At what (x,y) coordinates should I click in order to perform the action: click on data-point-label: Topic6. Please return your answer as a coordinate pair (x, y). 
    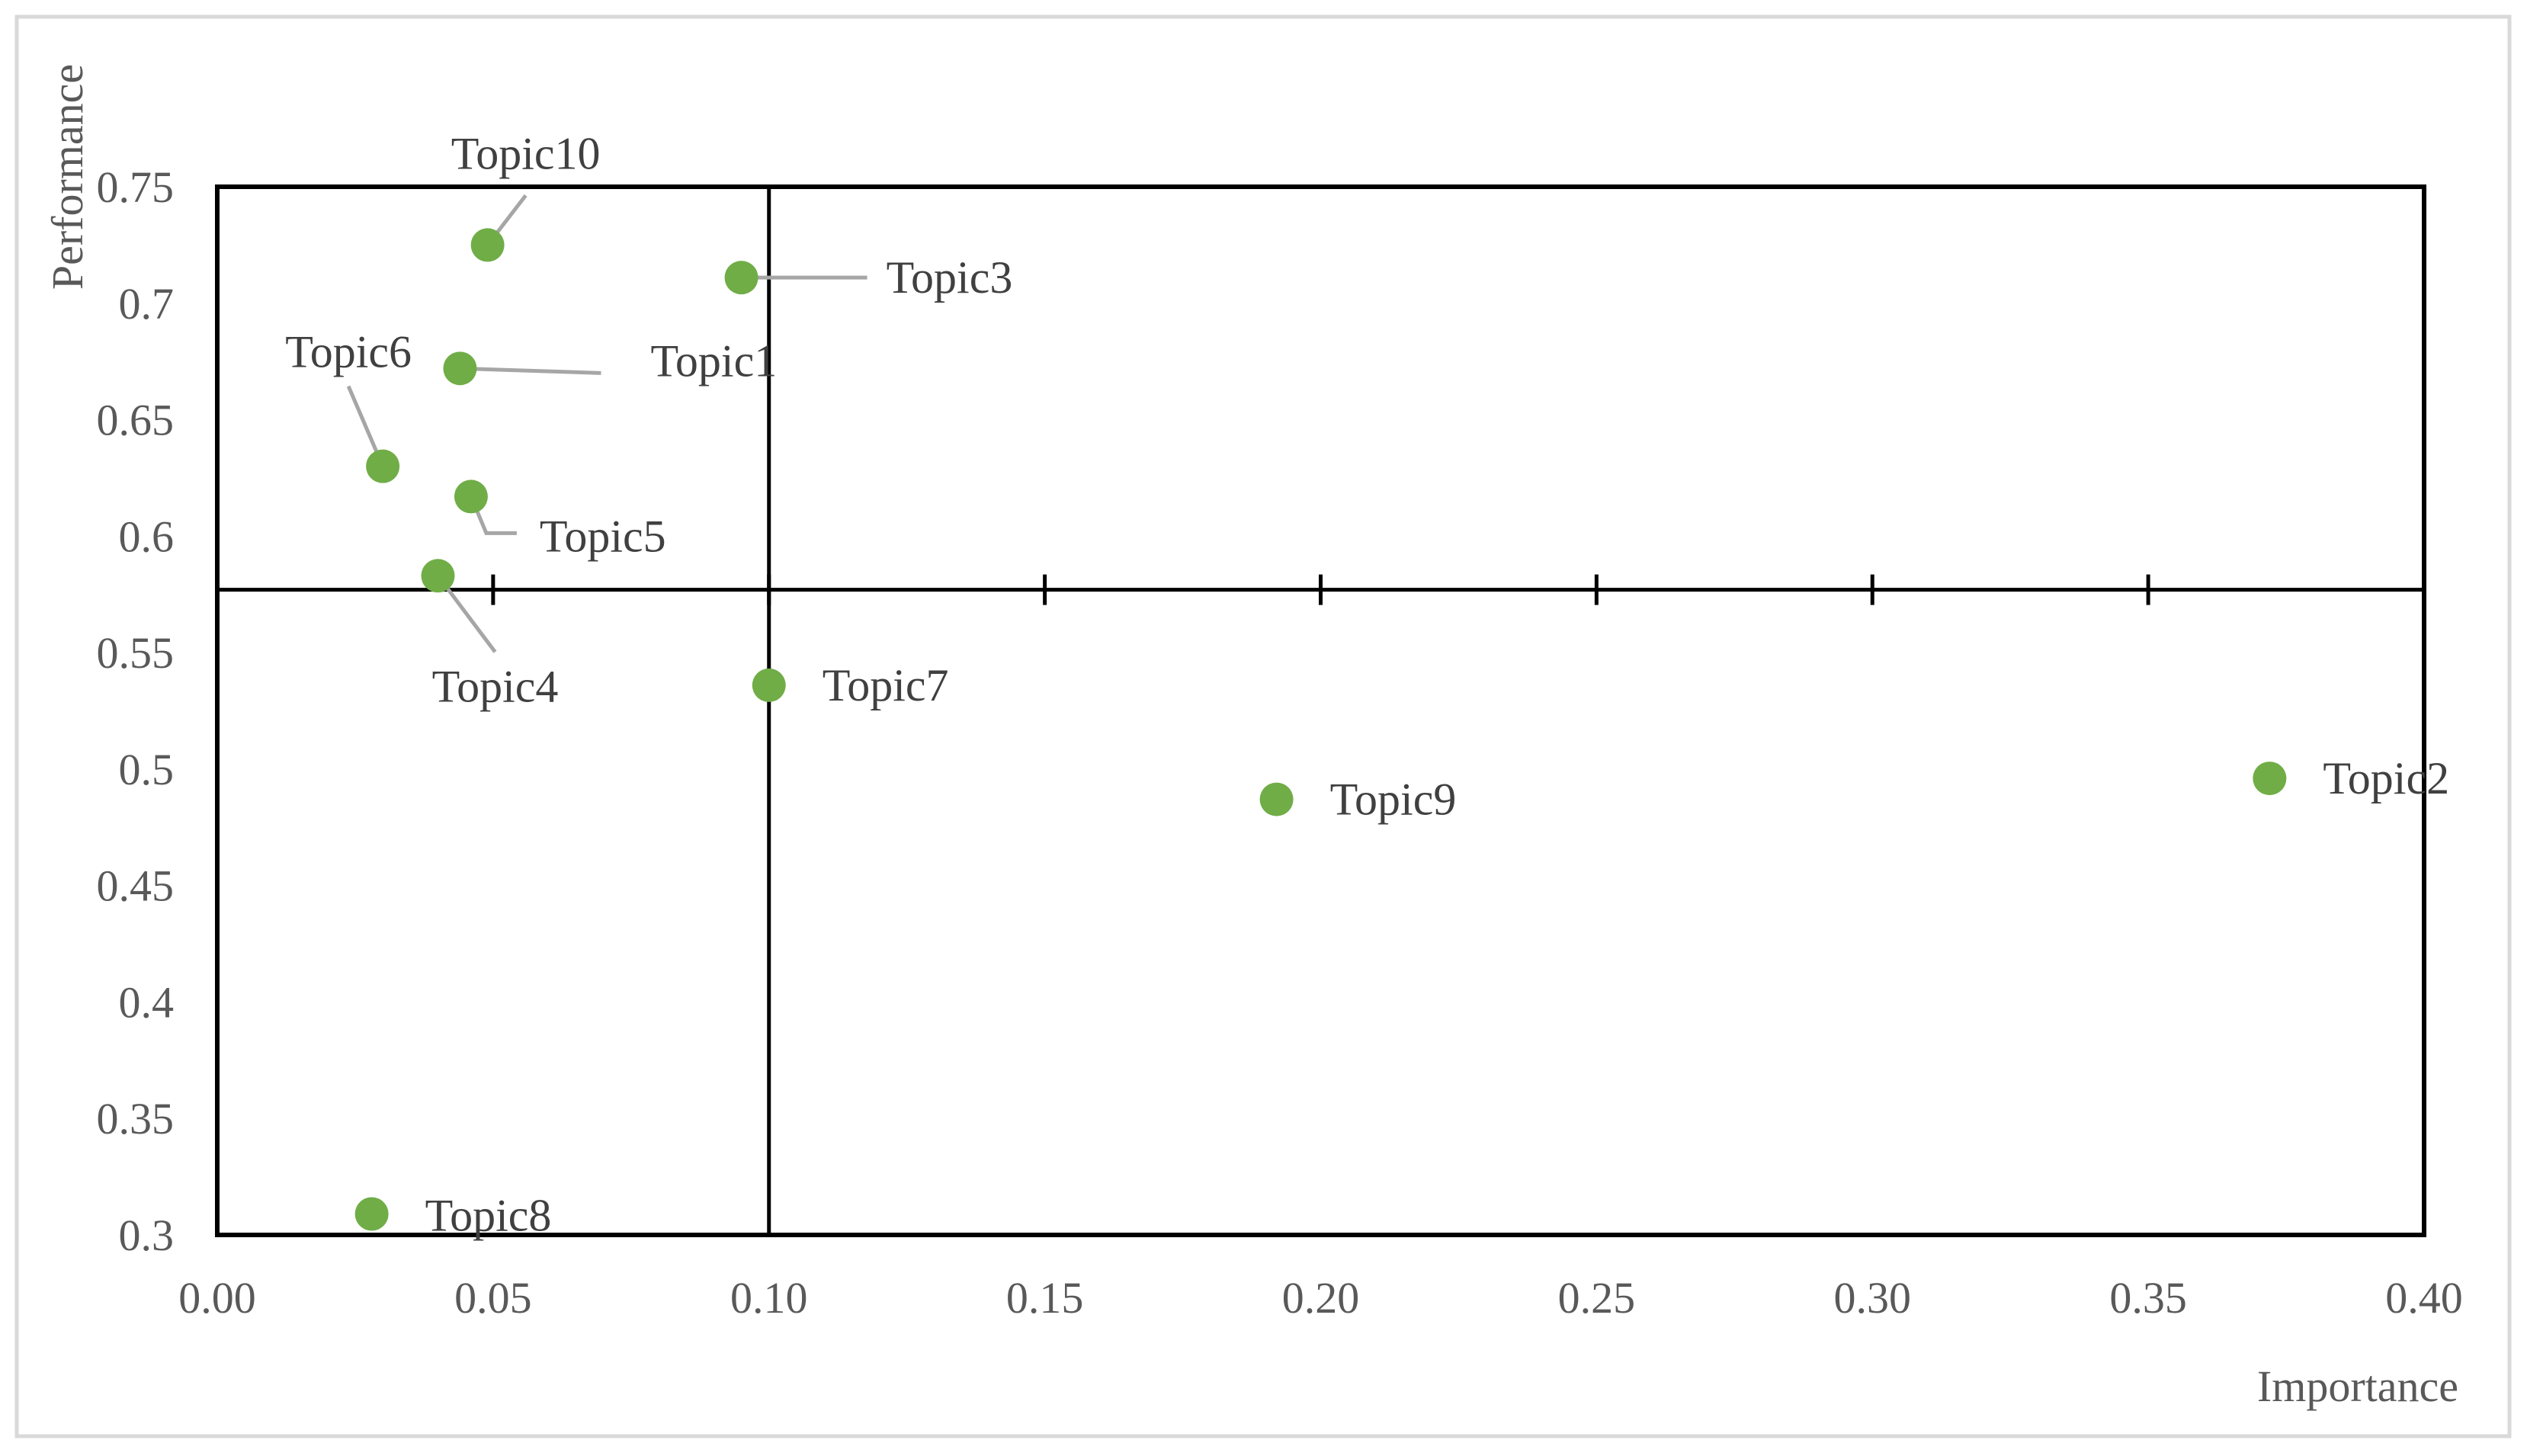
    Looking at the image, I should click on (348, 352).